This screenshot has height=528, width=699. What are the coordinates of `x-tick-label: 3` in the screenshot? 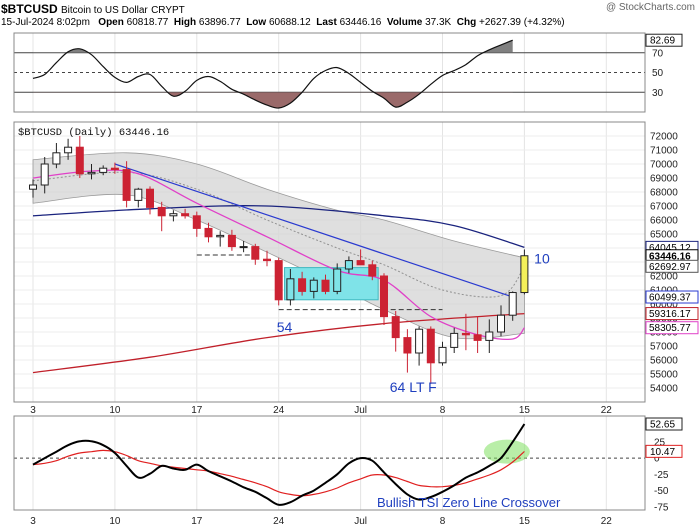 It's located at (33, 410).